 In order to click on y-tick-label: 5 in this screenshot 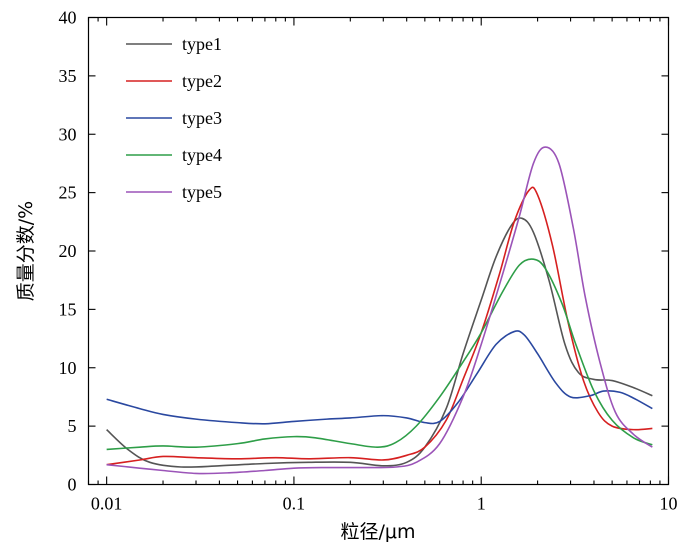, I will do `click(72, 426)`.